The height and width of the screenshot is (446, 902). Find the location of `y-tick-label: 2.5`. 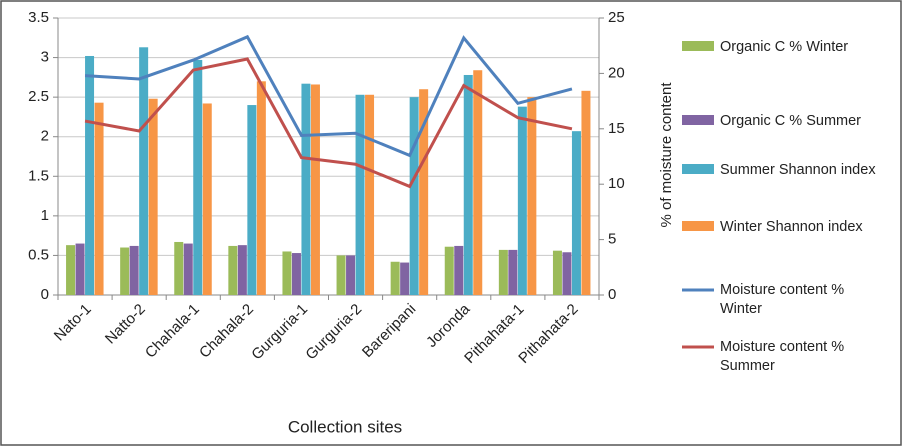

y-tick-label: 2.5 is located at coordinates (38, 96).